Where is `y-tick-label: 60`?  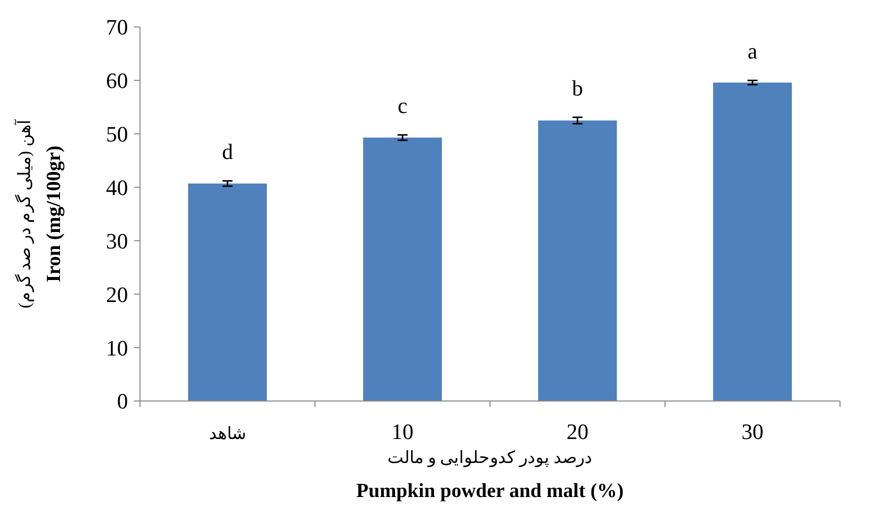
y-tick-label: 60 is located at coordinates (117, 81).